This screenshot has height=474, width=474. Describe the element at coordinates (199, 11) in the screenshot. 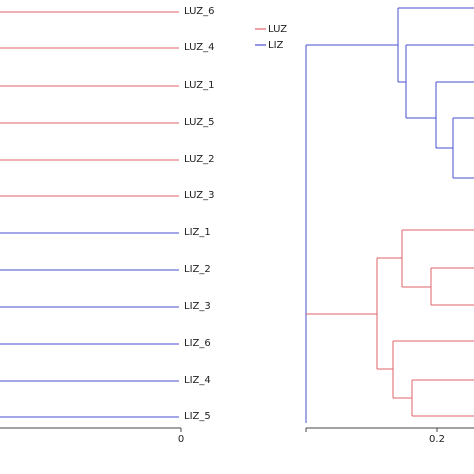

I see `leaf-label-luz-6: LUZ_6` at that location.